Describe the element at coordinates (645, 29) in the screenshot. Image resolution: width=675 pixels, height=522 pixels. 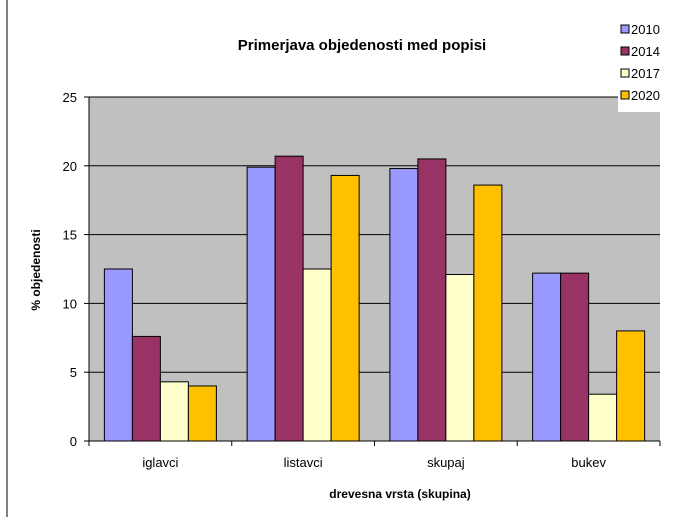
I see `legend-label: 2010` at that location.